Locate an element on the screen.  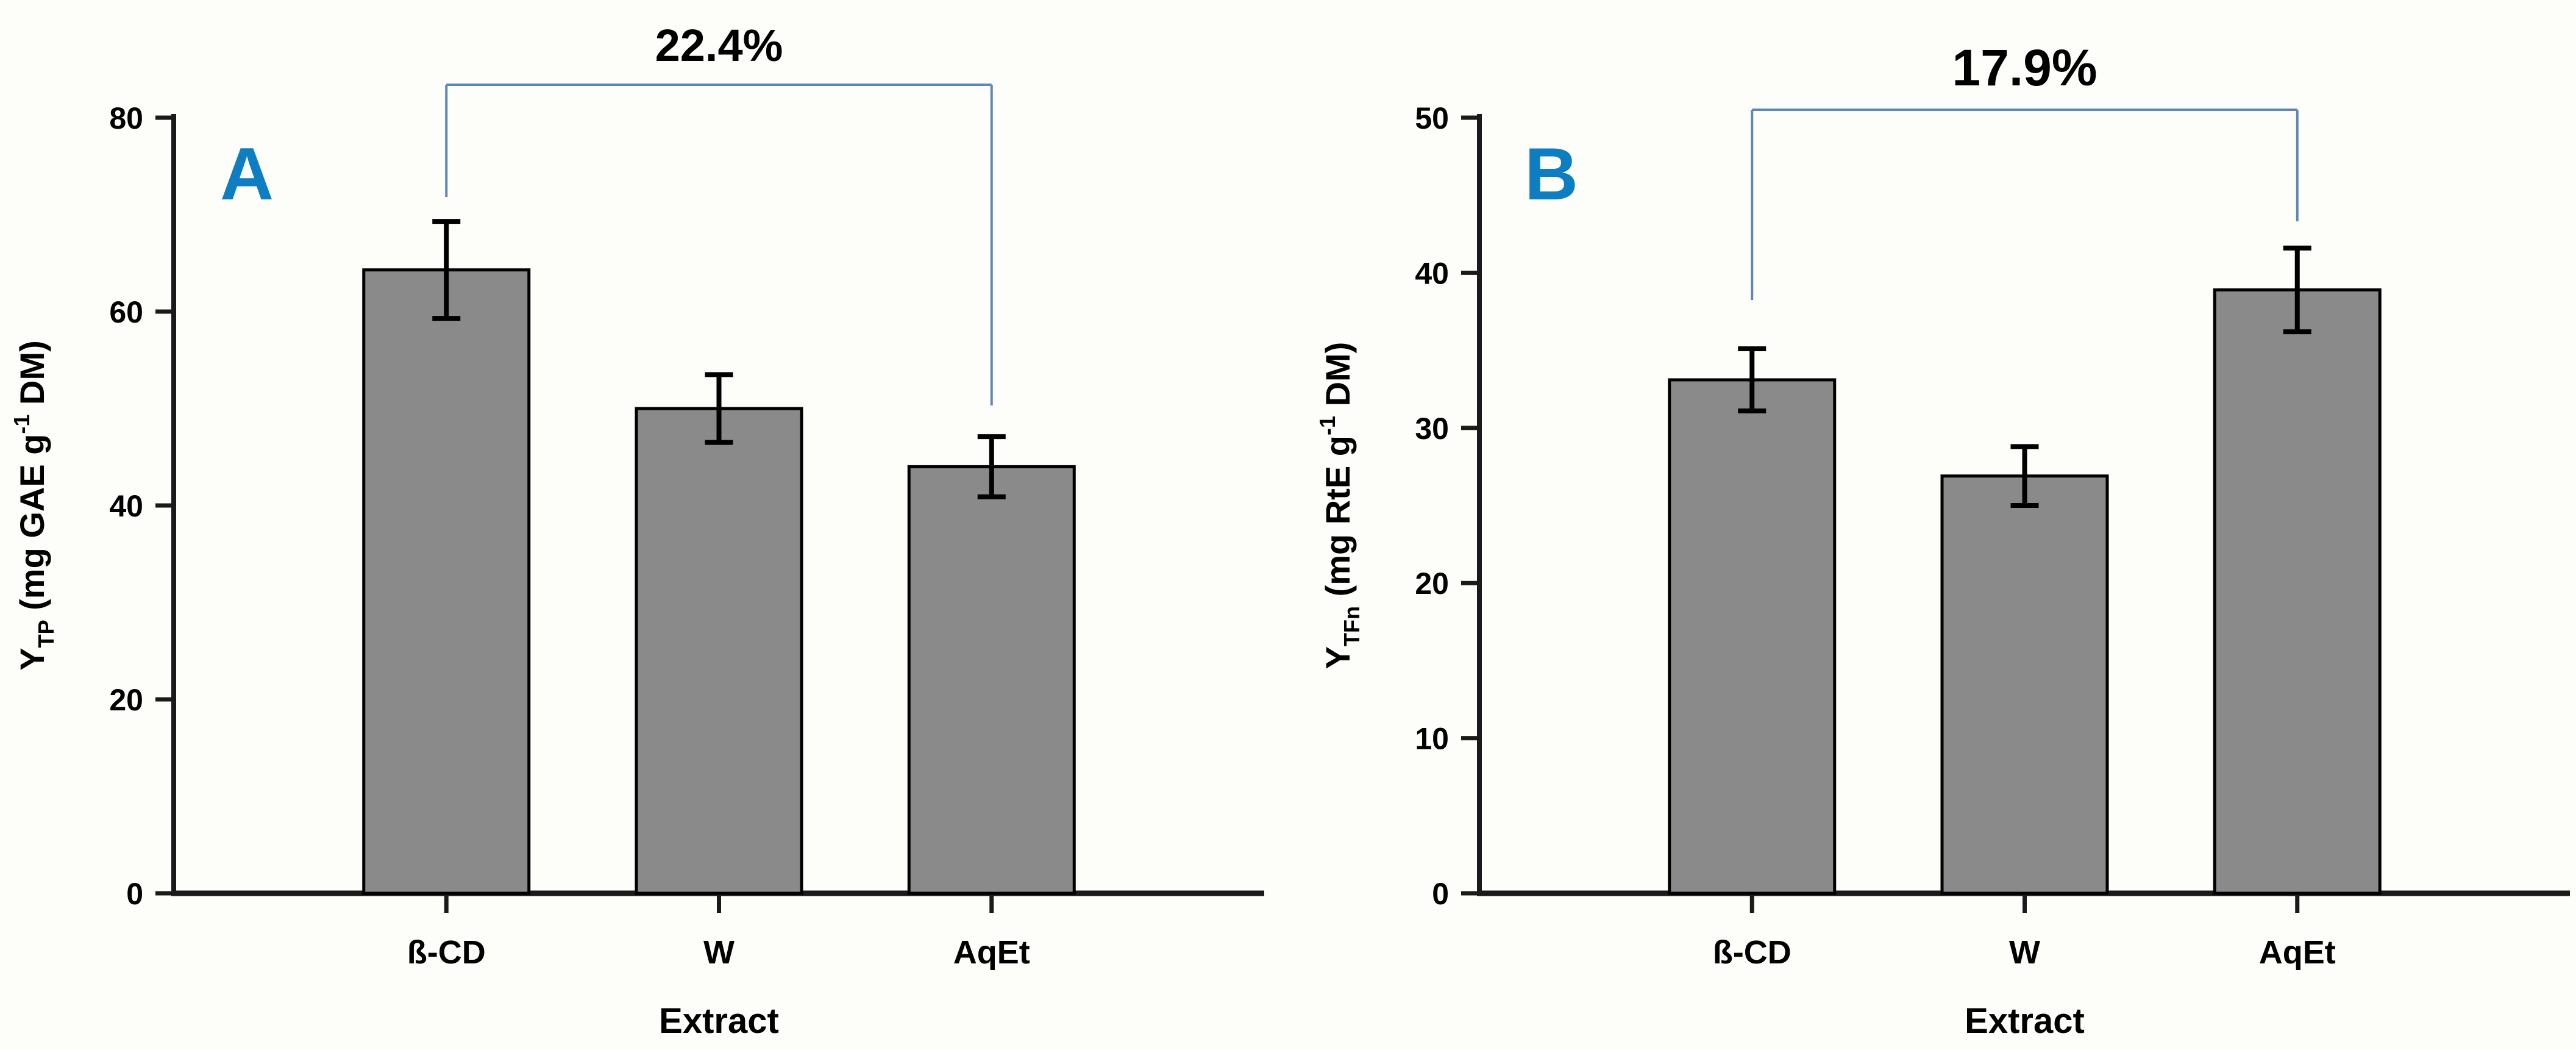
percent-difference-label: 22.4% is located at coordinates (719, 45).